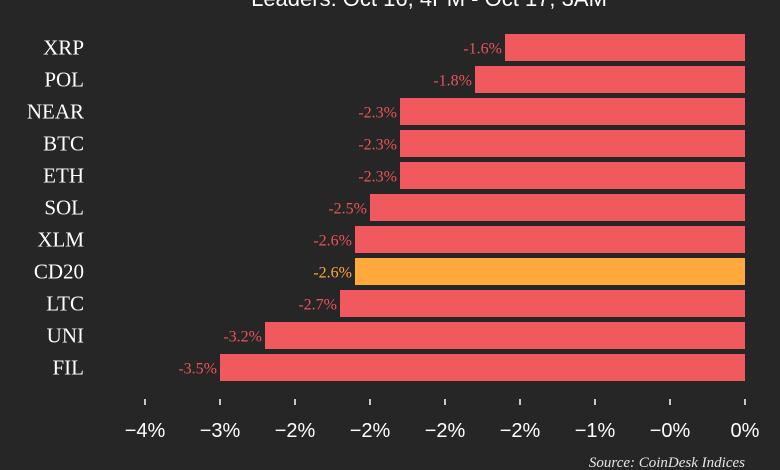 Image resolution: width=780 pixels, height=470 pixels. What do you see at coordinates (65, 304) in the screenshot?
I see `category-label-ltc: LTC` at bounding box center [65, 304].